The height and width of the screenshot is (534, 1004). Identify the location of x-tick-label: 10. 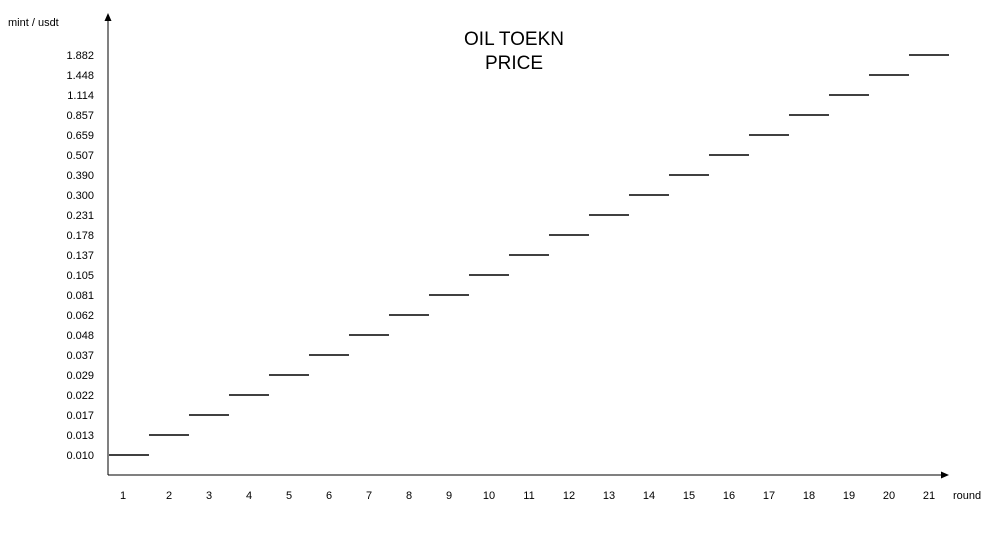
(489, 496).